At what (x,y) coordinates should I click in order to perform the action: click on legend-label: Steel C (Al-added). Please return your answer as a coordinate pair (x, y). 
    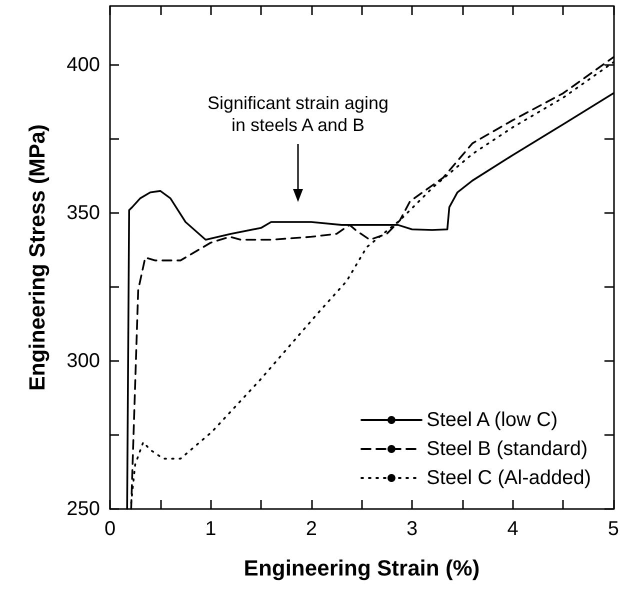
    Looking at the image, I should click on (509, 478).